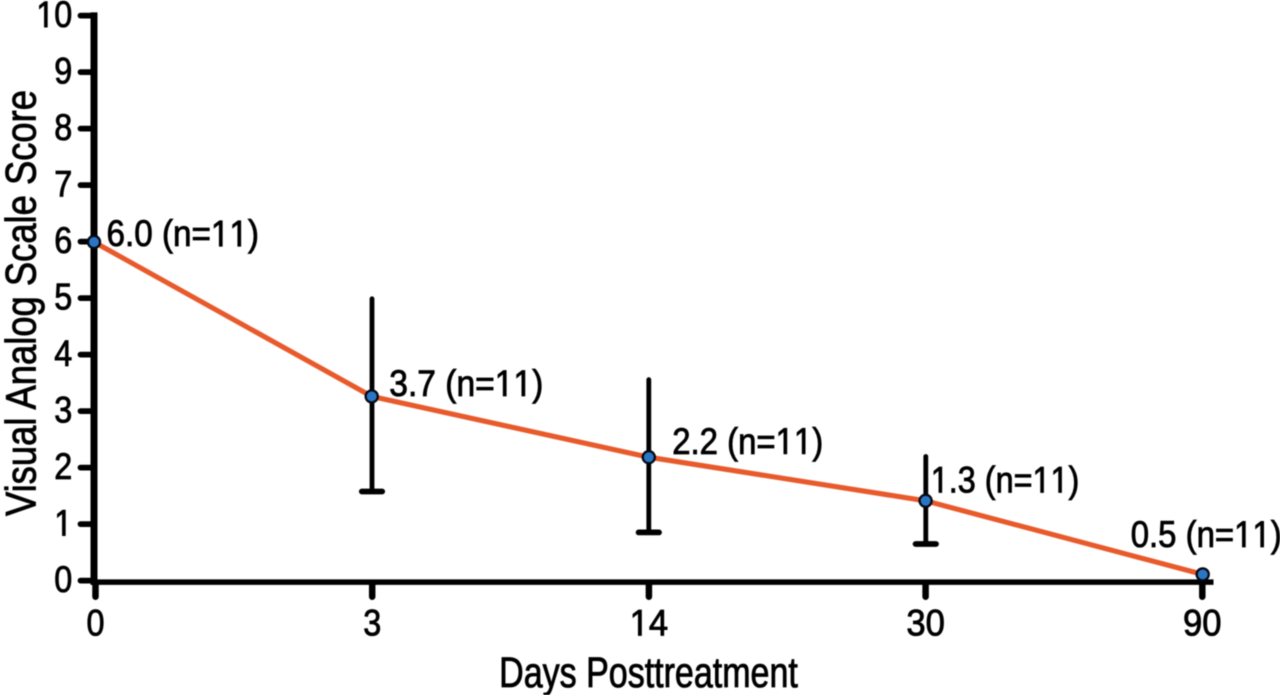 The width and height of the screenshot is (1280, 695). What do you see at coordinates (63, 71) in the screenshot?
I see `svg-text: 9` at bounding box center [63, 71].